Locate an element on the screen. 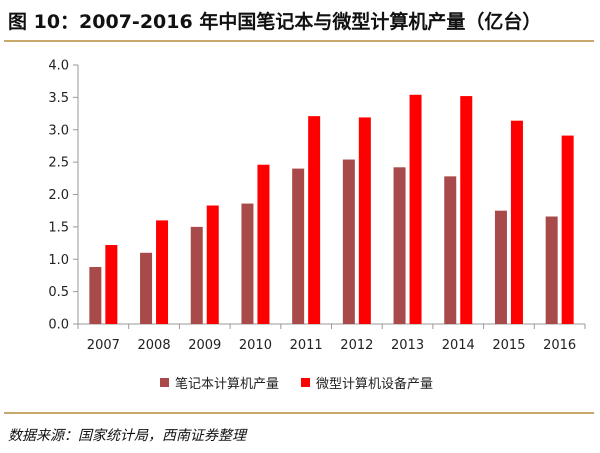  title-bar: 图 10：2007-2016 年中国笔记本与微型计算机产量（亿台） is located at coordinates (300, 21).